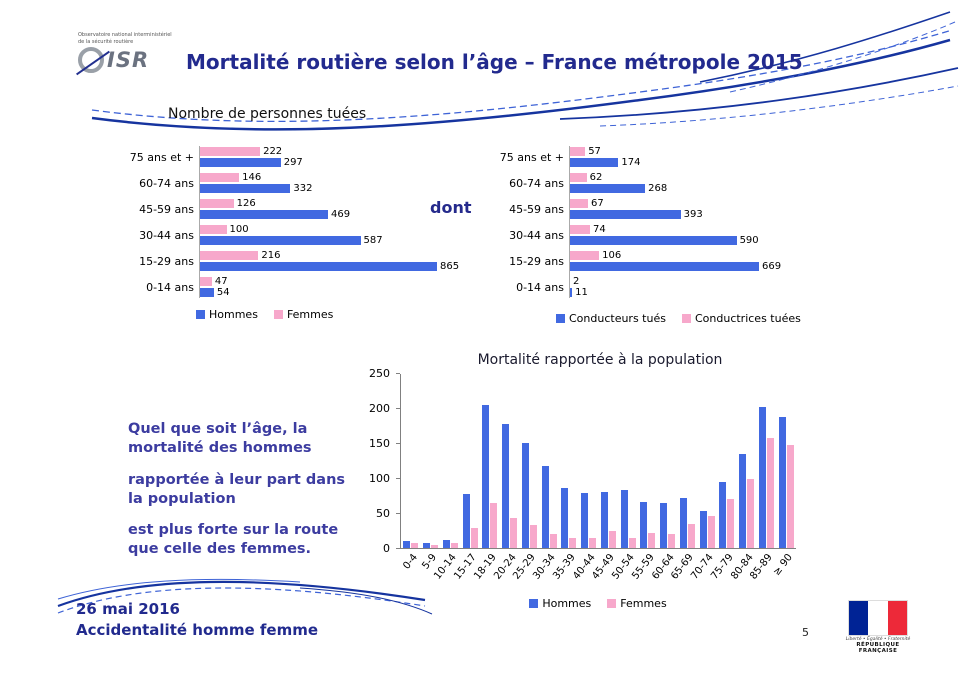 The height and width of the screenshot is (678, 962). What do you see at coordinates (631, 162) in the screenshot?
I see `bar-value: 174` at bounding box center [631, 162].